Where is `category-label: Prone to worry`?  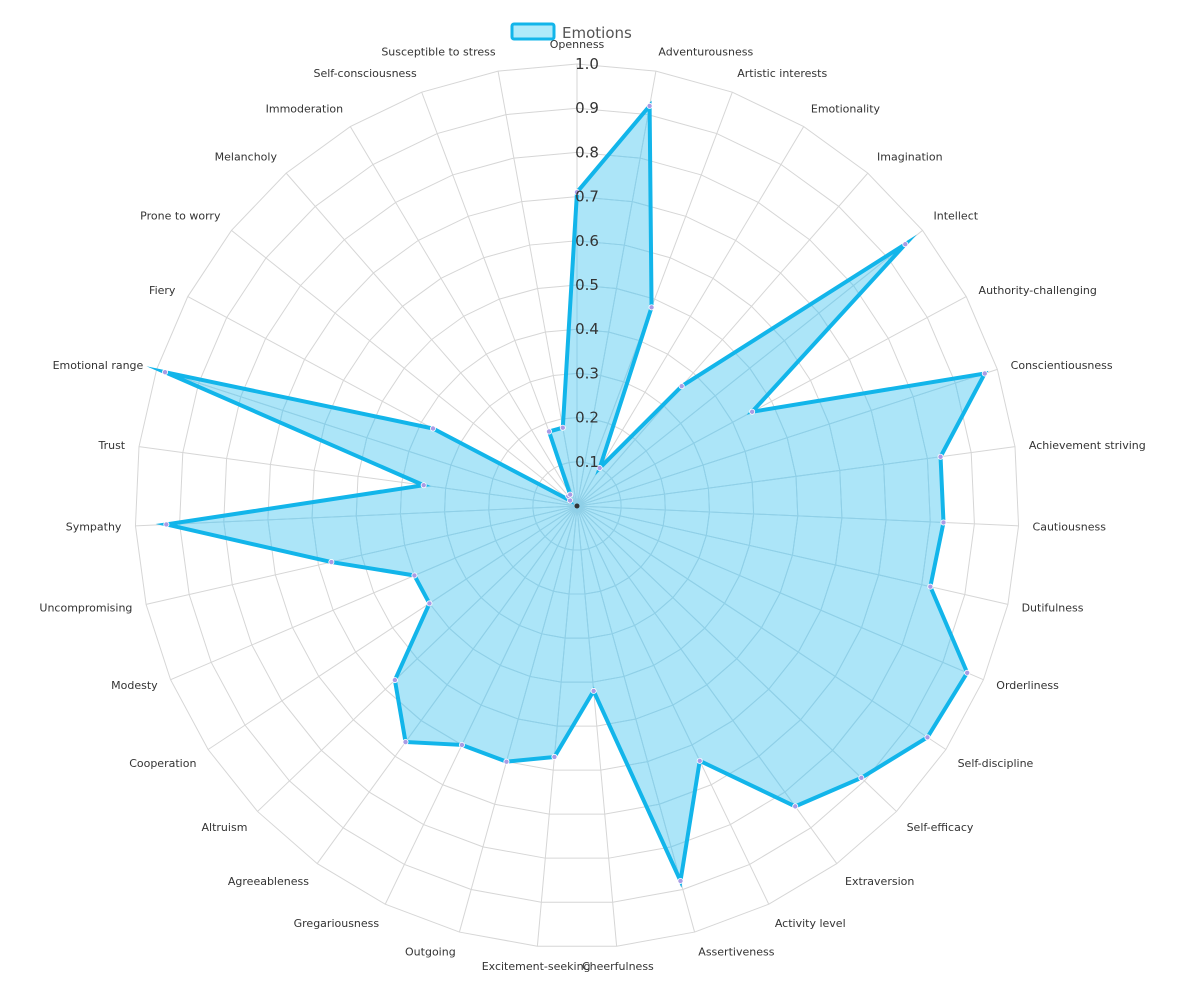
category-label: Prone to worry is located at coordinates (180, 216).